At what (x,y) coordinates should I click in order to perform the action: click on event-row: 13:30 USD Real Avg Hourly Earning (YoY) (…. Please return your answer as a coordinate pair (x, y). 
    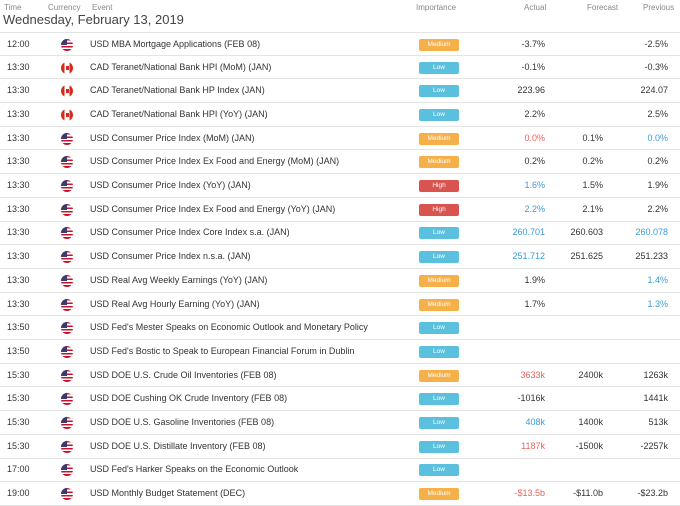
    Looking at the image, I should click on (340, 305).